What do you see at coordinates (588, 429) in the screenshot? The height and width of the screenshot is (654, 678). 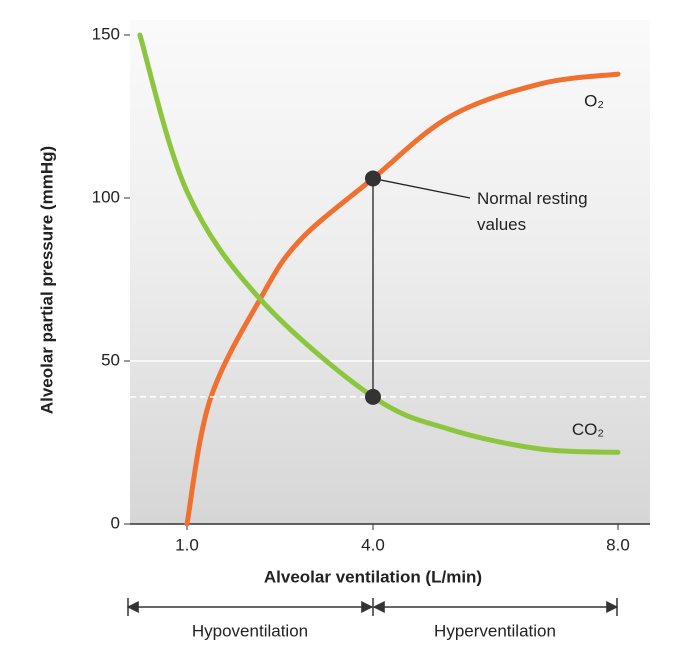 I see `series-label: CO₂` at bounding box center [588, 429].